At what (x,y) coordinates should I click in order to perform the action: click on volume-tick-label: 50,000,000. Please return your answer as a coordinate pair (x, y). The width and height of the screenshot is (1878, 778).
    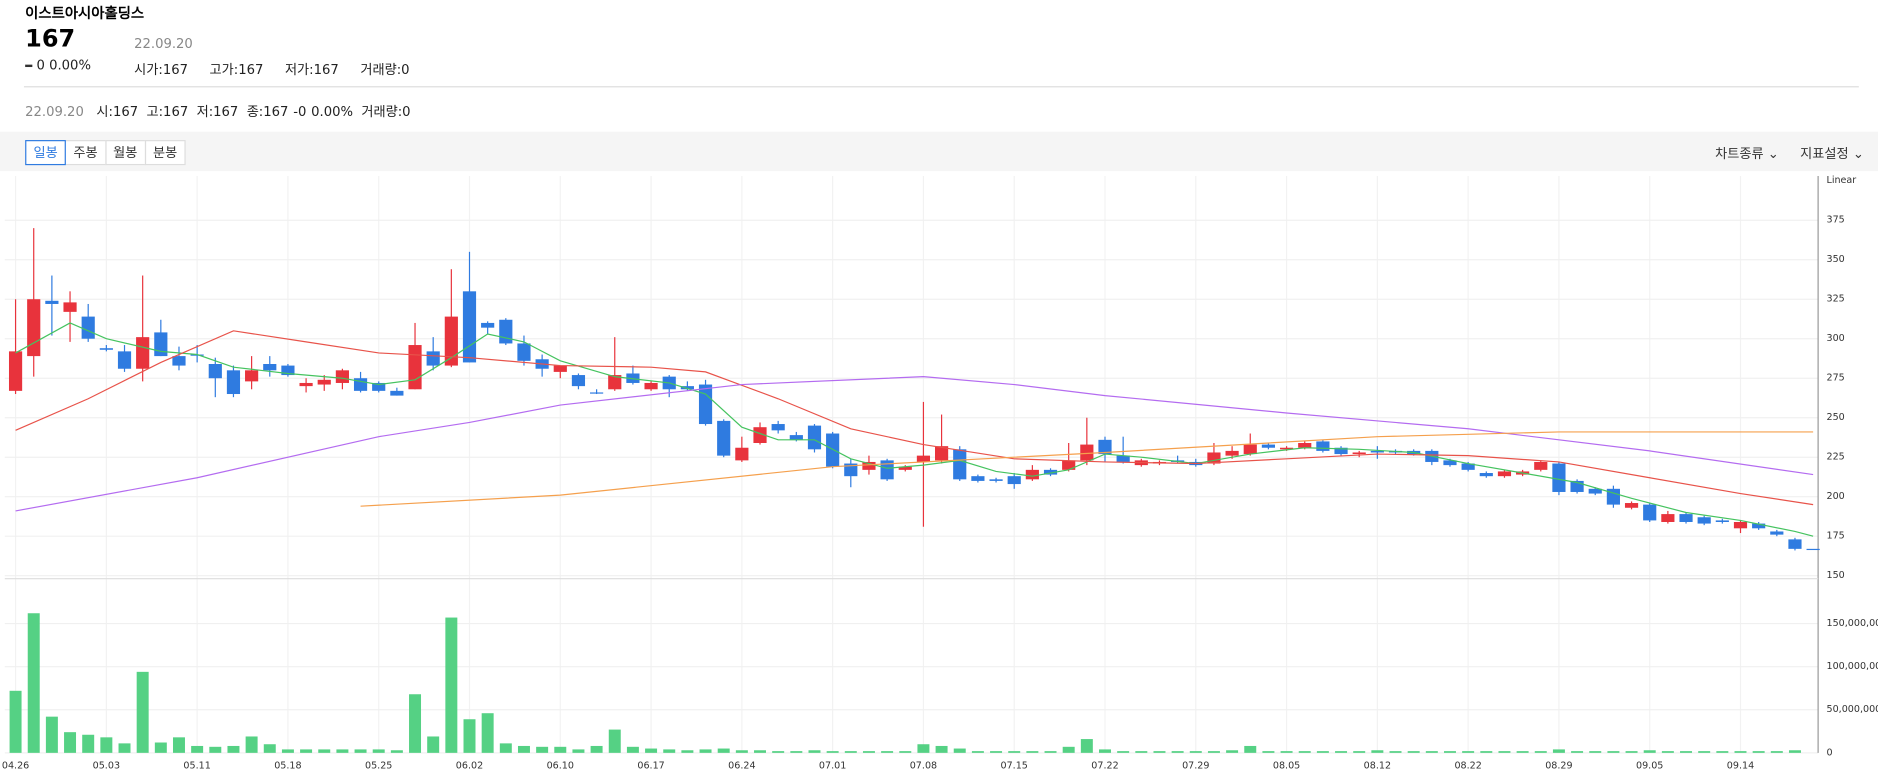
    Looking at the image, I should click on (1852, 709).